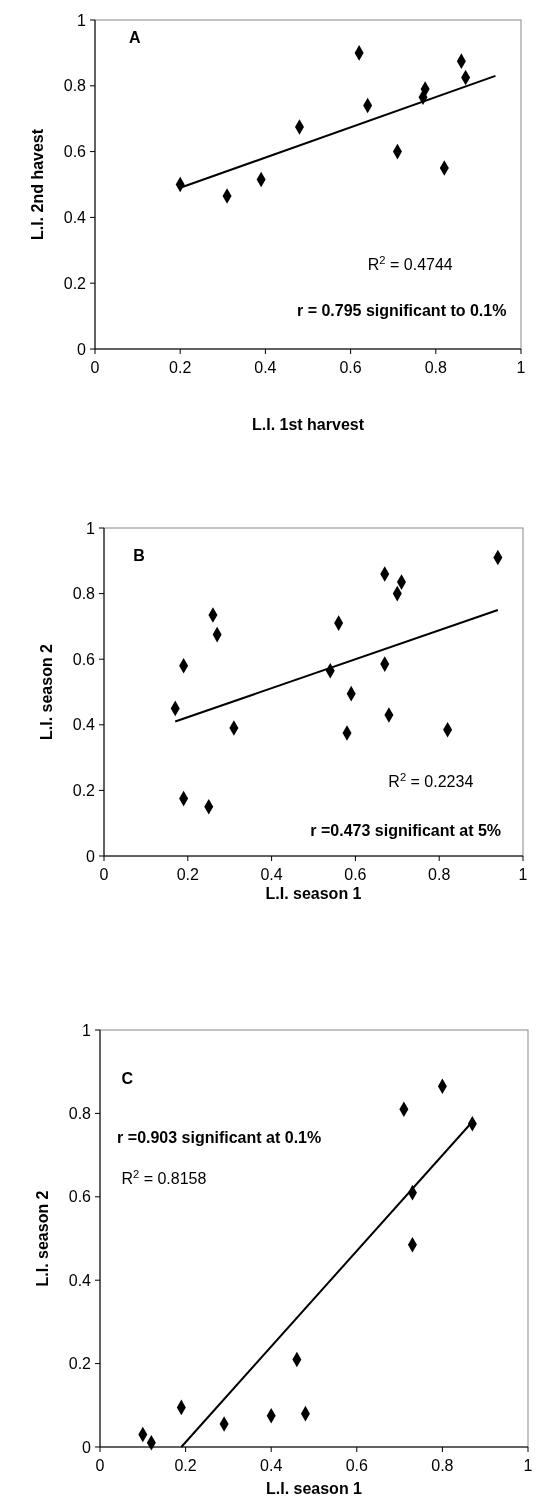 This screenshot has height=1502, width=549. I want to click on annotation: R$^{2}$ = 0.2234, so click(431, 781).